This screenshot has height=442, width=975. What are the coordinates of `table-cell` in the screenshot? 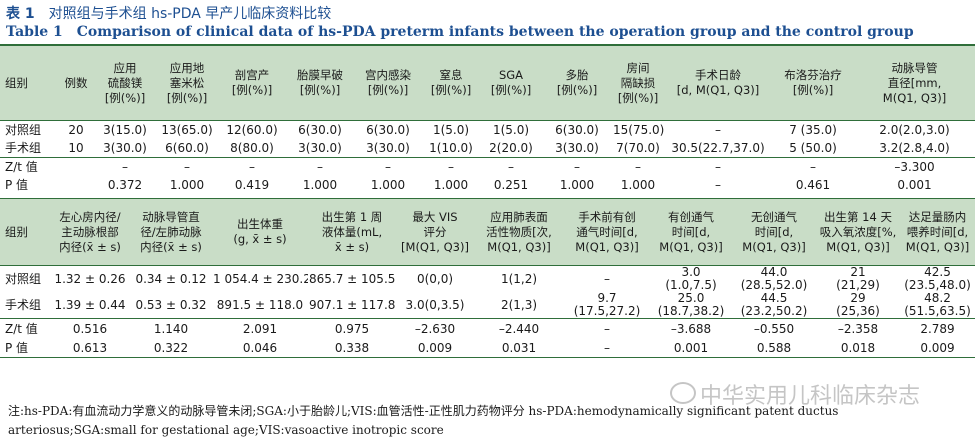 It's located at (76, 185).